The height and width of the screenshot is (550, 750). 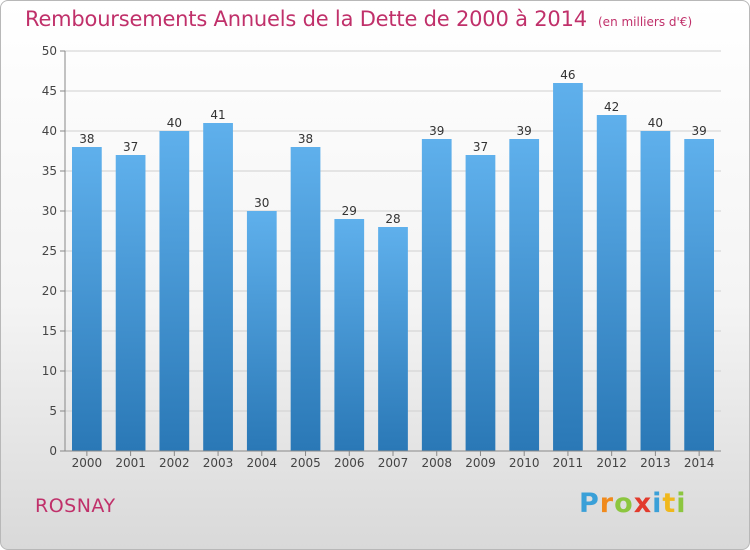 I want to click on x-tick-label: 2002, so click(x=174, y=463).